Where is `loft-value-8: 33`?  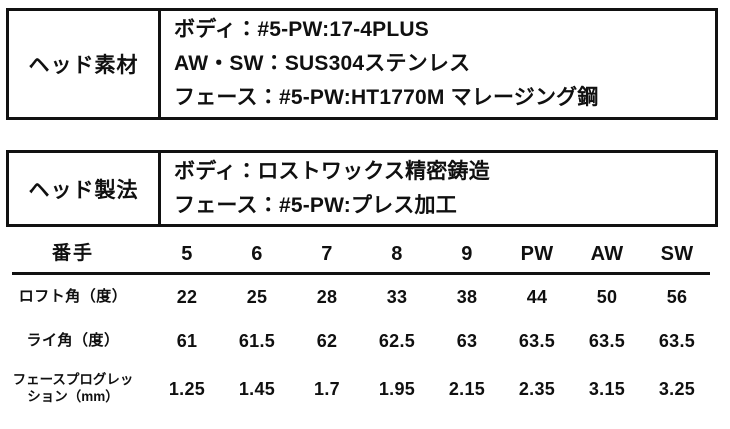
loft-value-8: 33 is located at coordinates (397, 296).